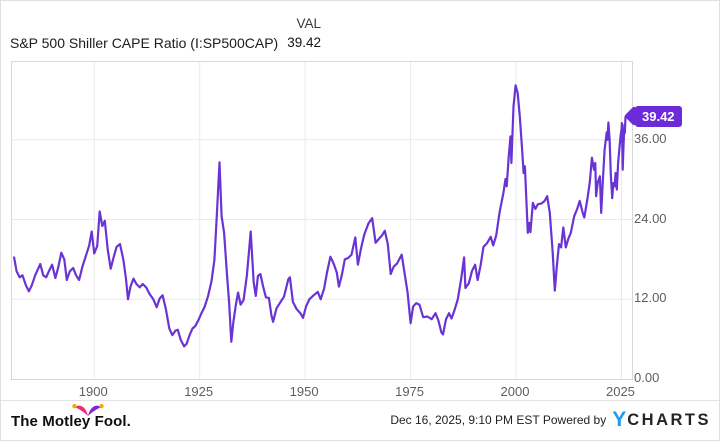 This screenshot has height=441, width=720. Describe the element at coordinates (88, 410) in the screenshot. I see `jester-hat-icon` at that location.